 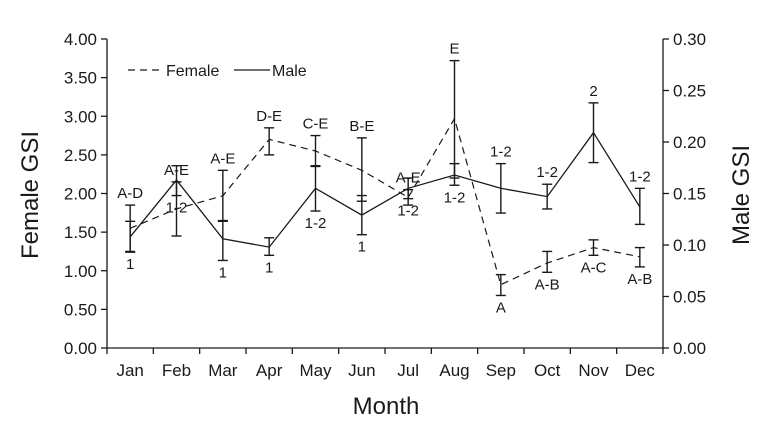 What do you see at coordinates (501, 370) in the screenshot?
I see `x-tick-label: Sep` at bounding box center [501, 370].